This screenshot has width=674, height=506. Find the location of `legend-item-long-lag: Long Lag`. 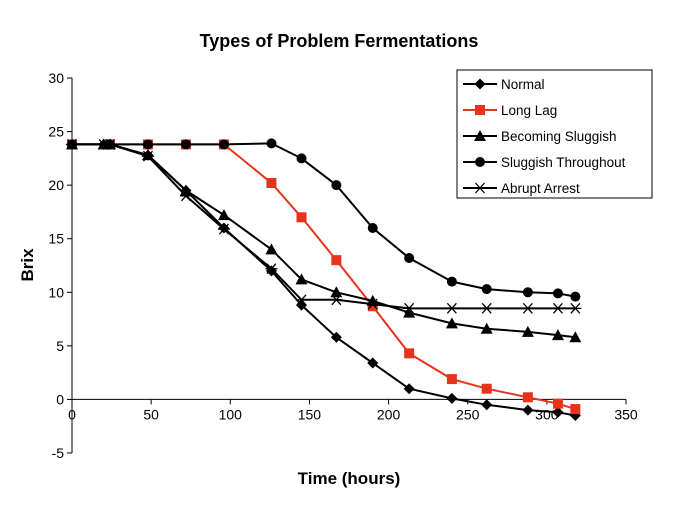

legend-item-long-lag: Long Lag is located at coordinates (510, 110).